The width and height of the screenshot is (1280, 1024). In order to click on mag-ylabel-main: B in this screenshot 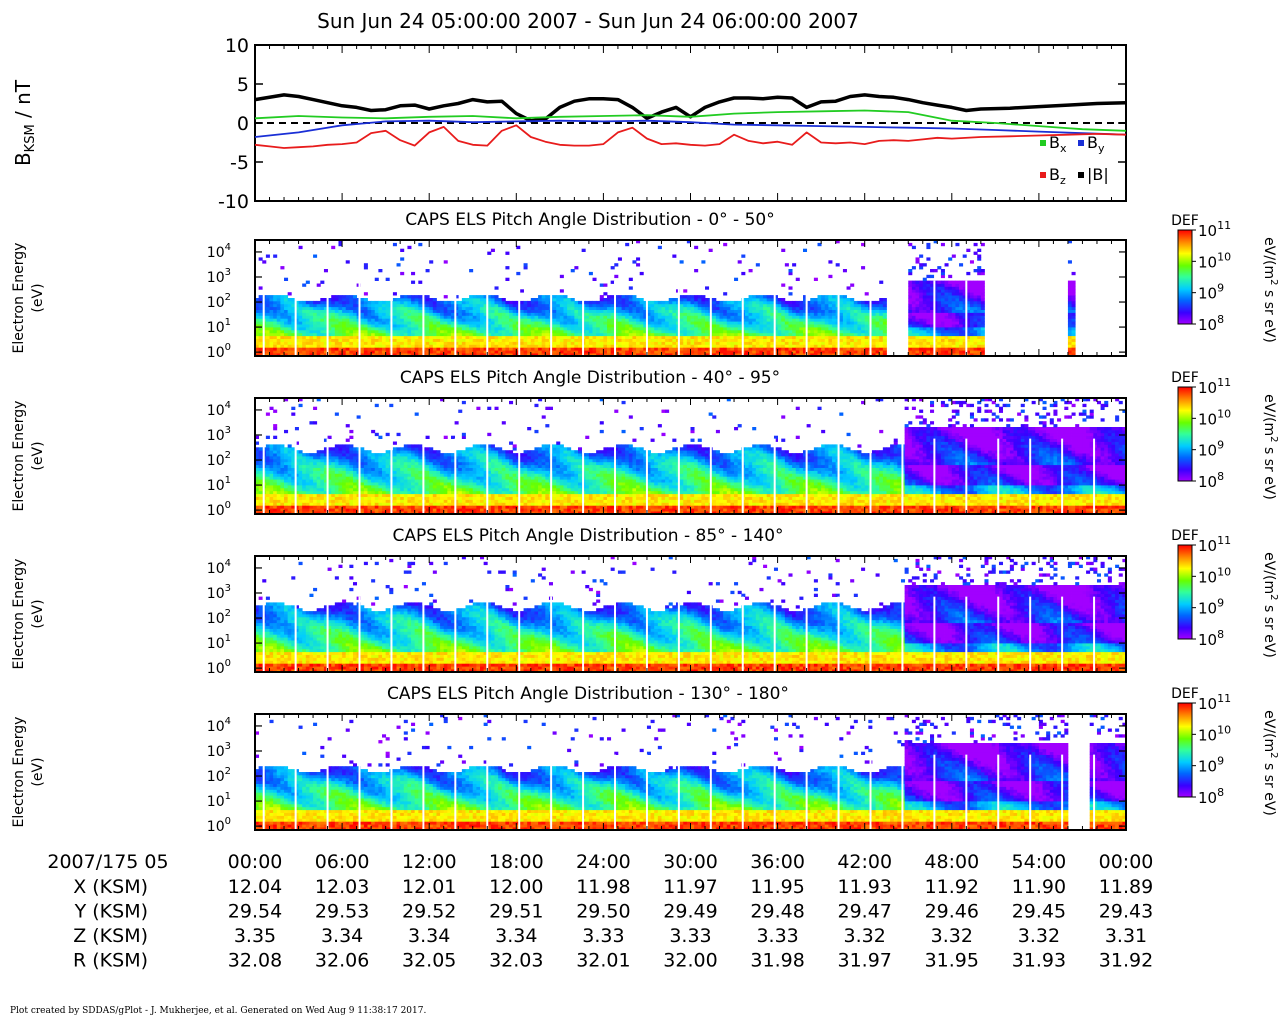, I will do `click(23, 159)`.